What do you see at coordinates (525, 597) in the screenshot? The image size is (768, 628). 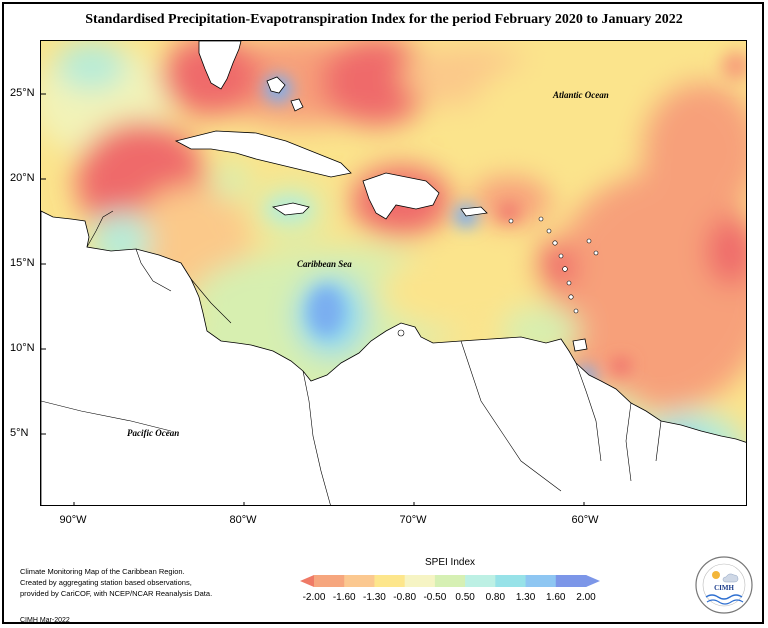 I see `legend-value-label: 1.30` at bounding box center [525, 597].